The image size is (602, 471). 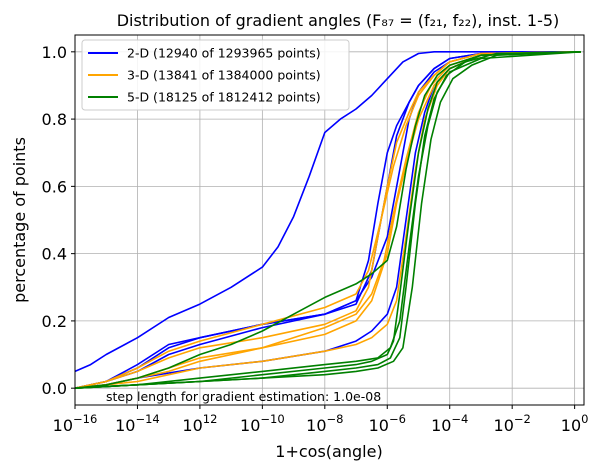 I want to click on y-axis-label: percentage of points, so click(x=19, y=220).